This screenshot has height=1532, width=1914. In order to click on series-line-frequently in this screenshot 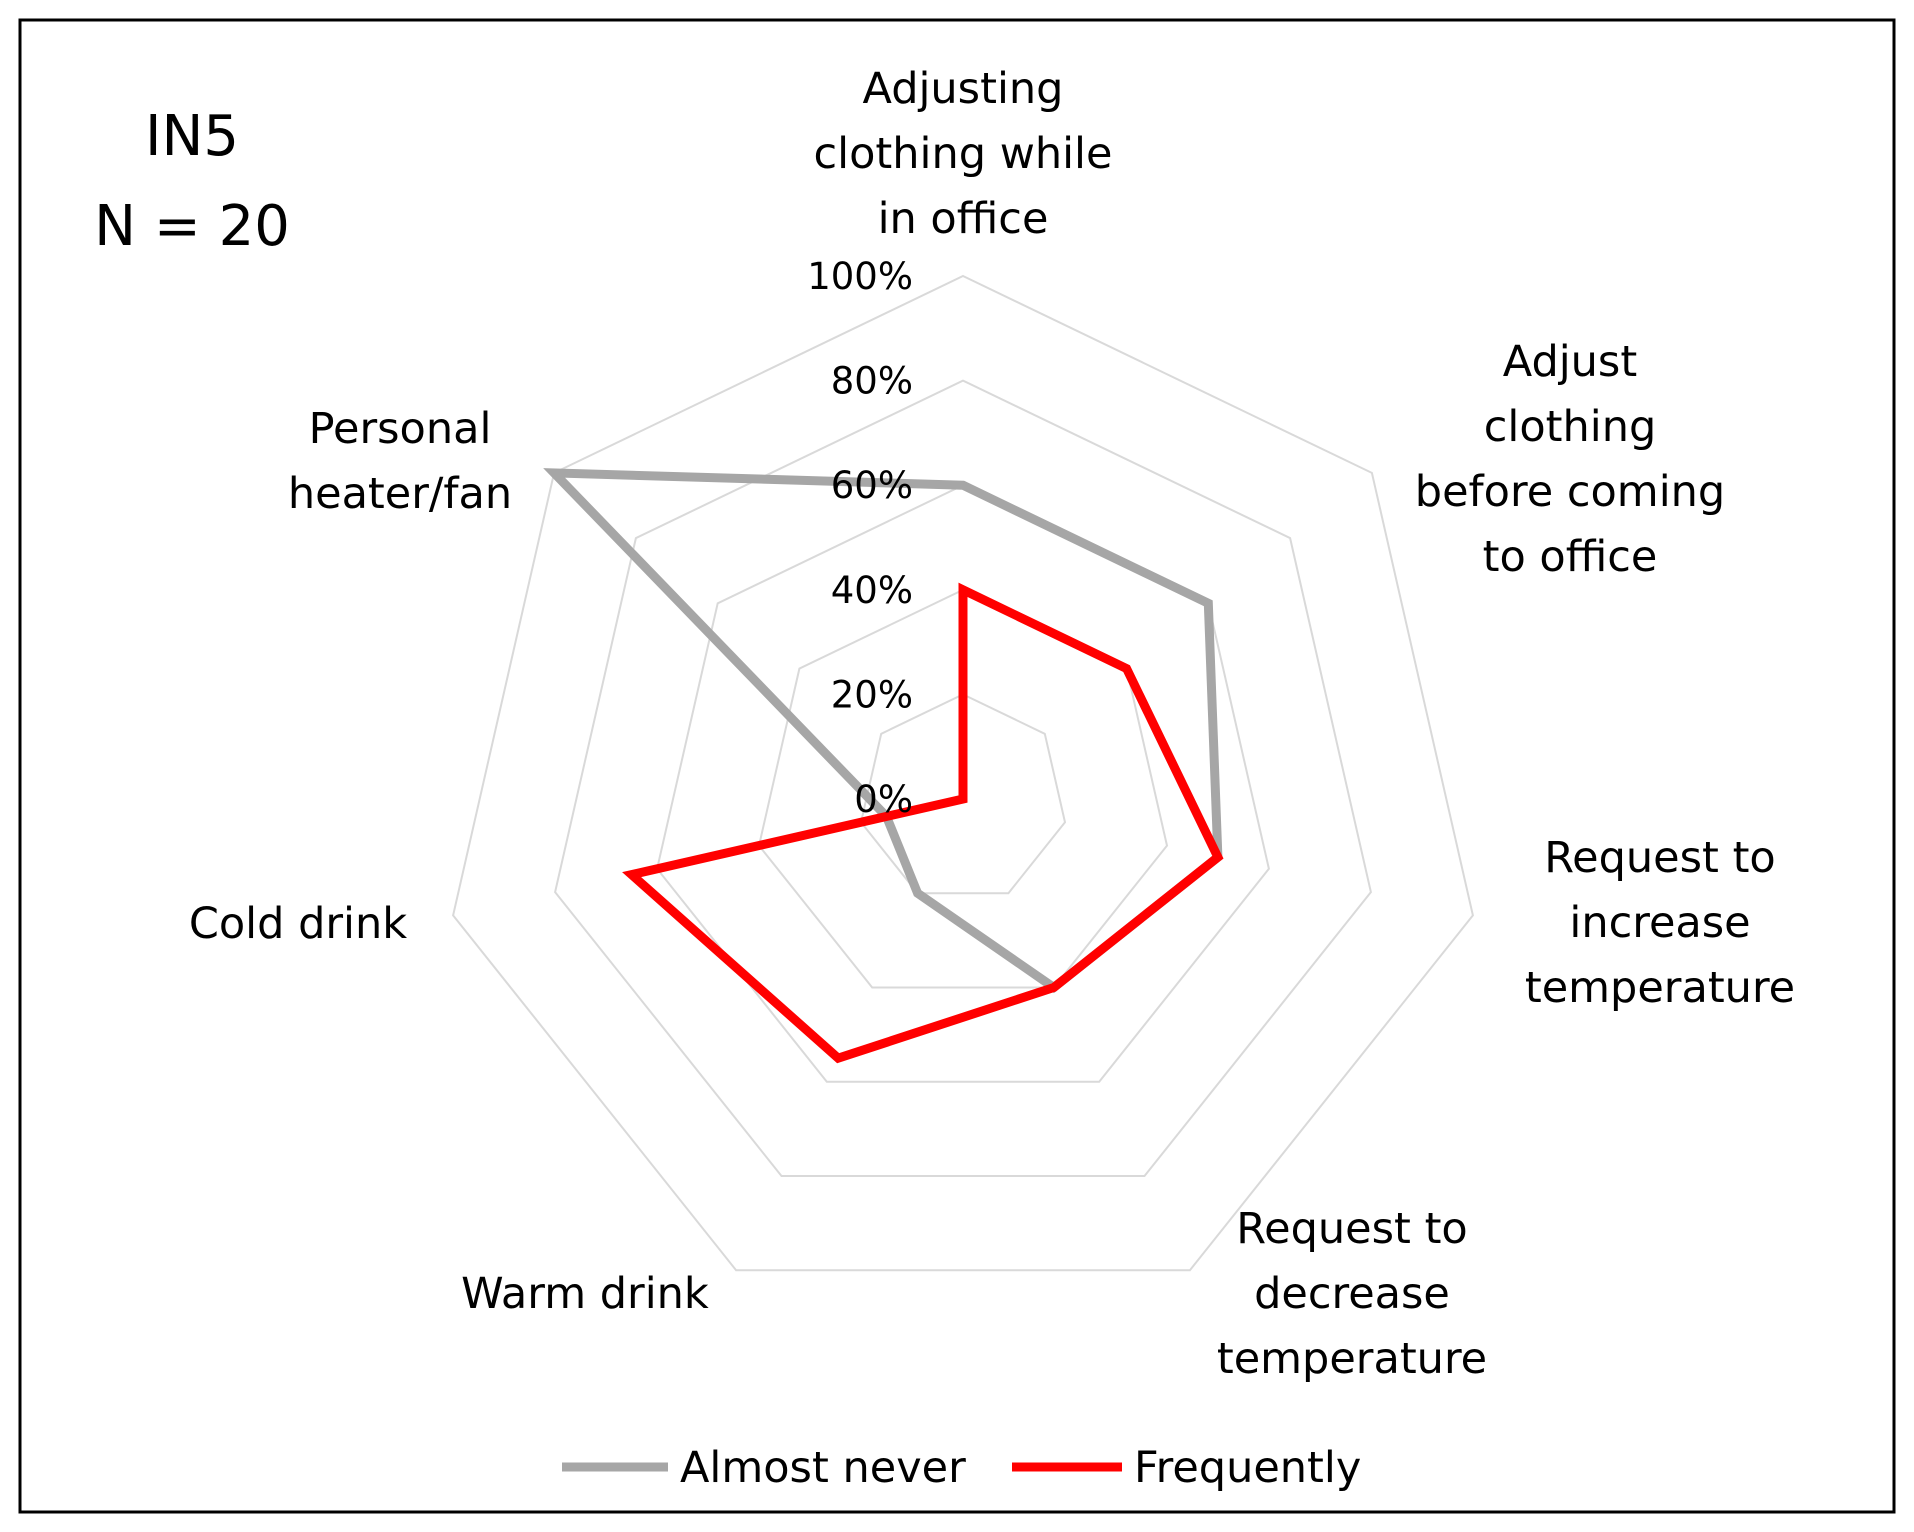, I will do `click(923, 823)`.